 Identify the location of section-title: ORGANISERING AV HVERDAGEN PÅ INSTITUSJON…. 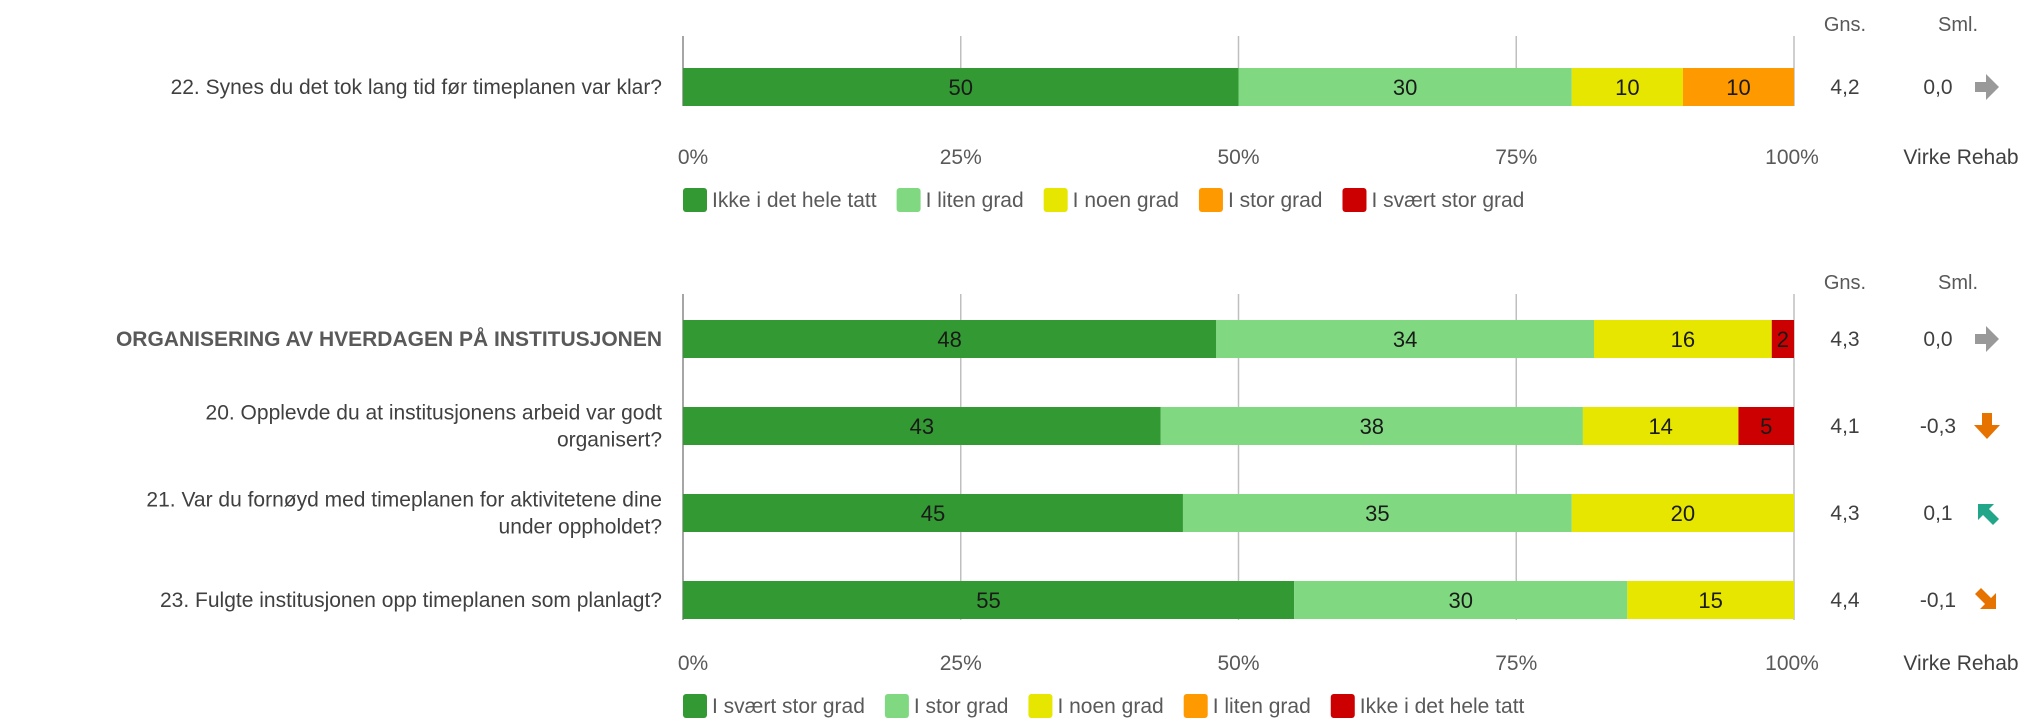
(389, 339).